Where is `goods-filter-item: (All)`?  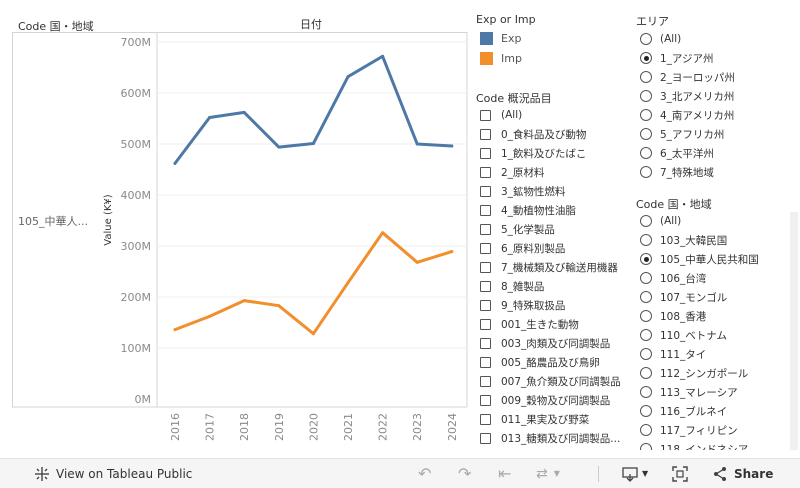
goods-filter-item: (All) is located at coordinates (501, 115).